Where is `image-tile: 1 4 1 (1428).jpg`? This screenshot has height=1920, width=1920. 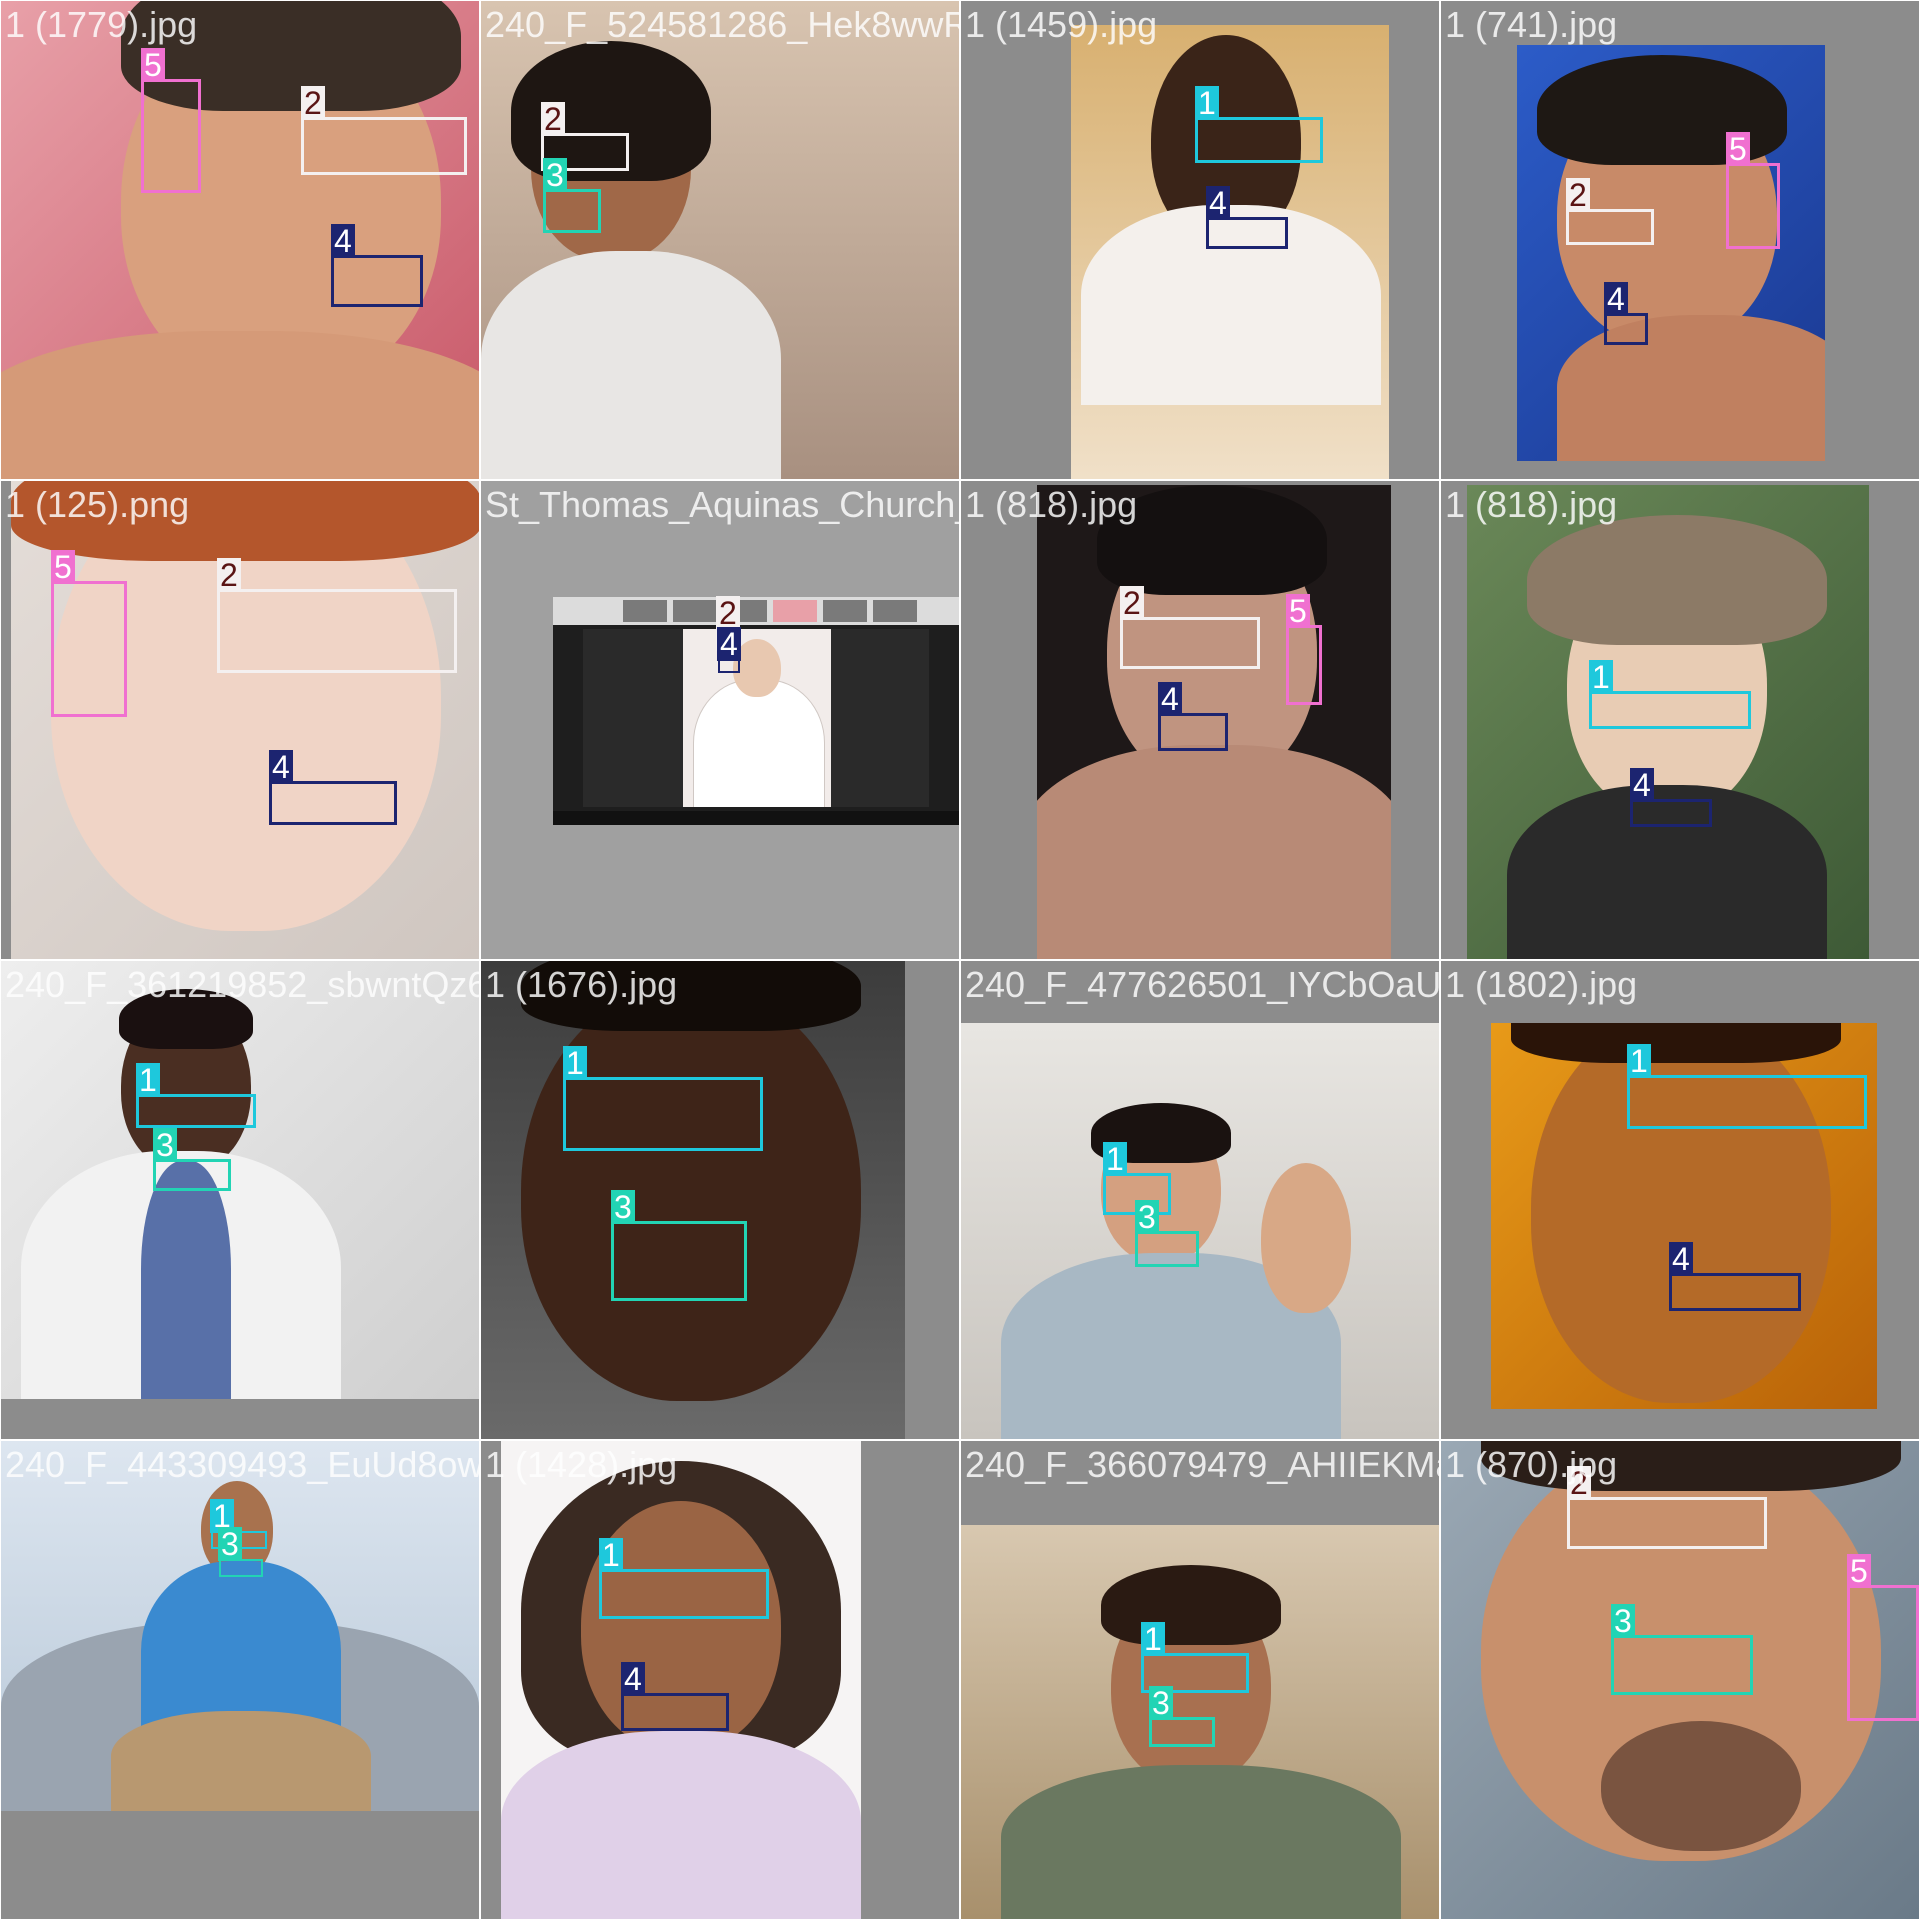 image-tile: 1 4 1 (1428).jpg is located at coordinates (720, 1680).